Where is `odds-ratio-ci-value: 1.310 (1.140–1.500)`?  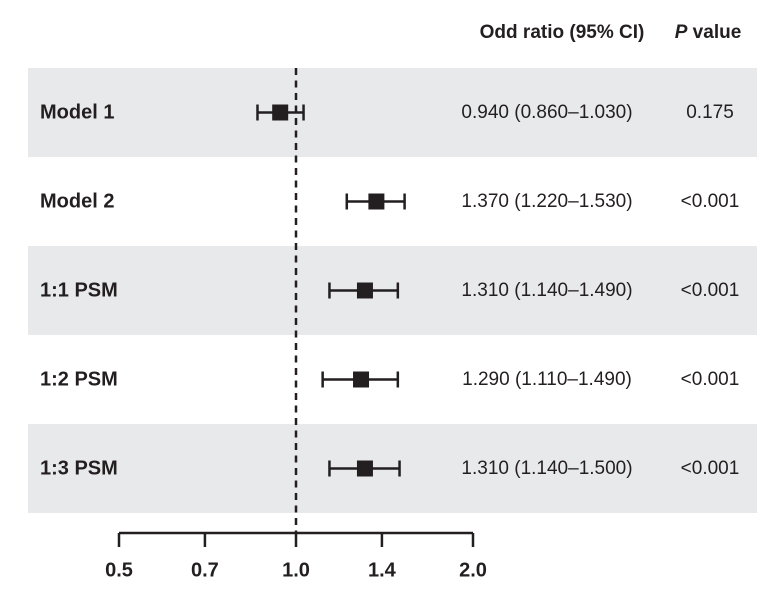 odds-ratio-ci-value: 1.310 (1.140–1.500) is located at coordinates (547, 468).